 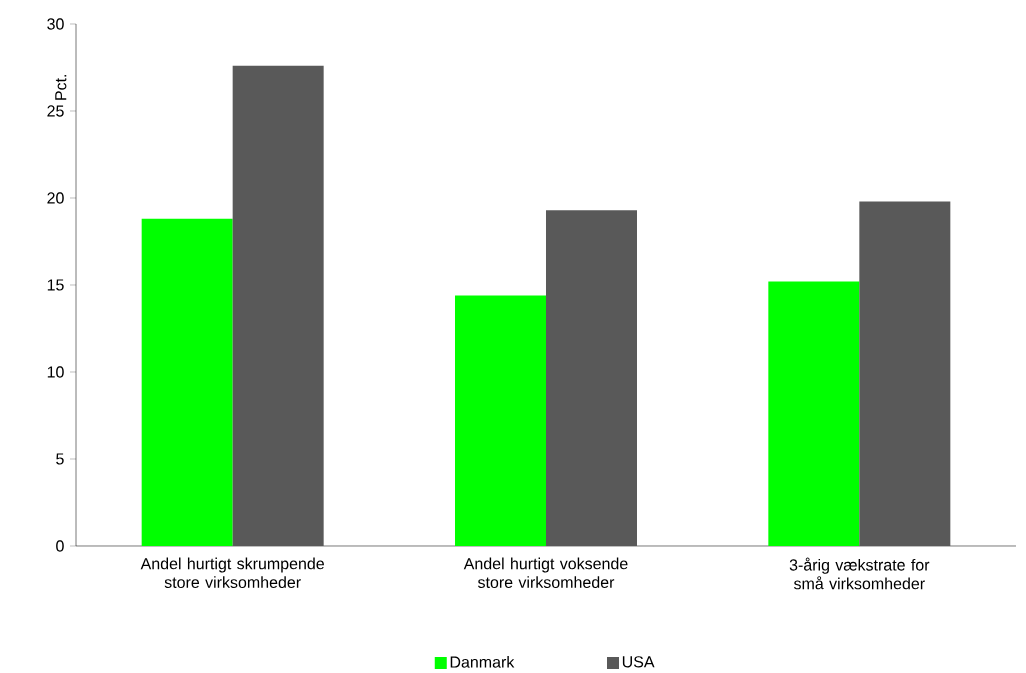 I want to click on y-tick-label: 15, so click(x=55, y=285).